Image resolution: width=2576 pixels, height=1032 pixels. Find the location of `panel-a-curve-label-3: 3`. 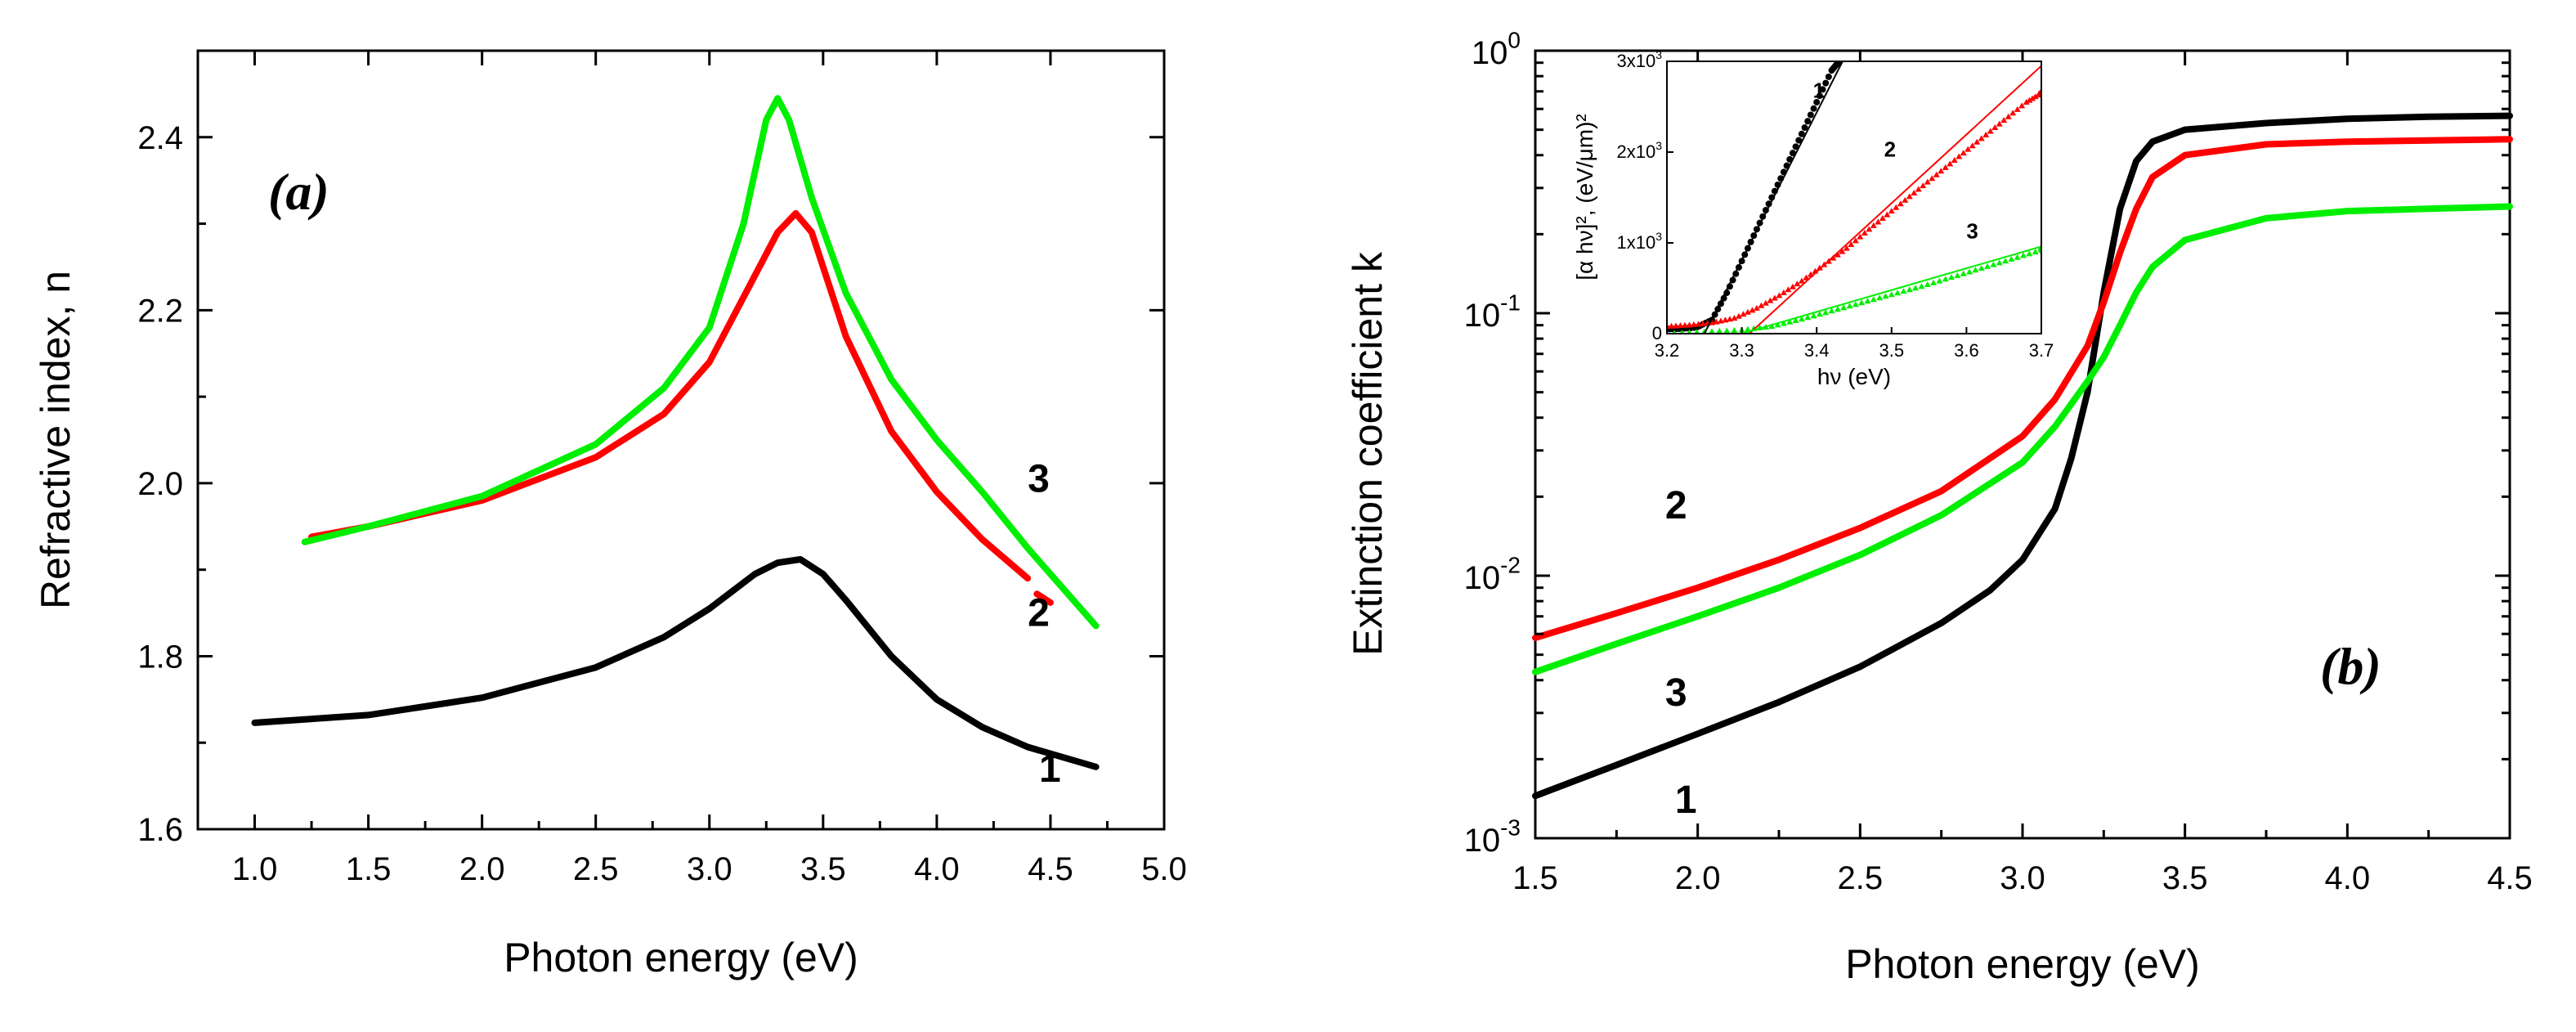

panel-a-curve-label-3: 3 is located at coordinates (1039, 478).